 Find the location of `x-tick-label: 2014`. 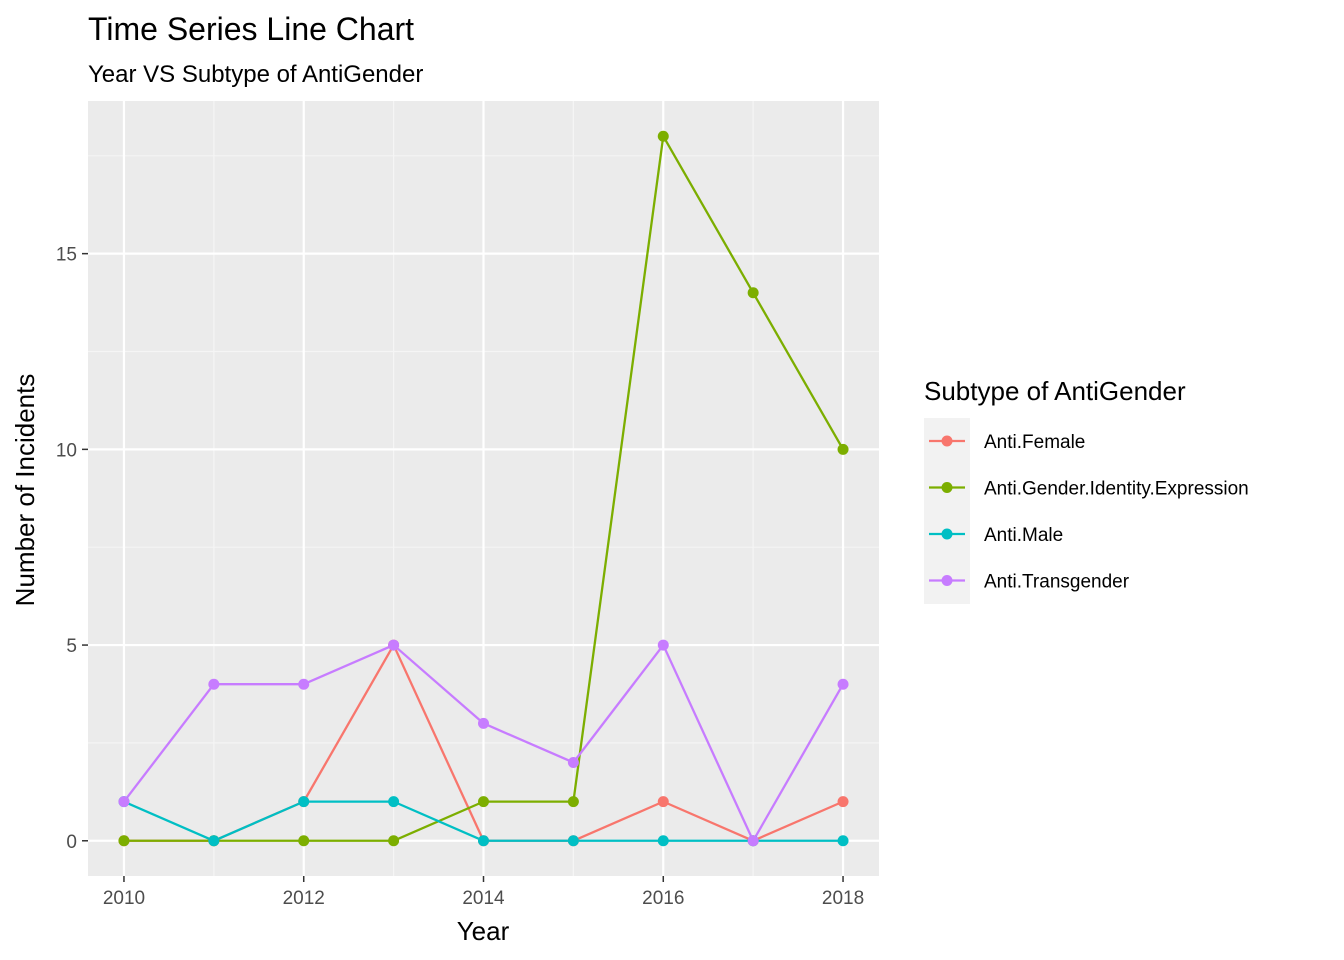

x-tick-label: 2014 is located at coordinates (483, 898).